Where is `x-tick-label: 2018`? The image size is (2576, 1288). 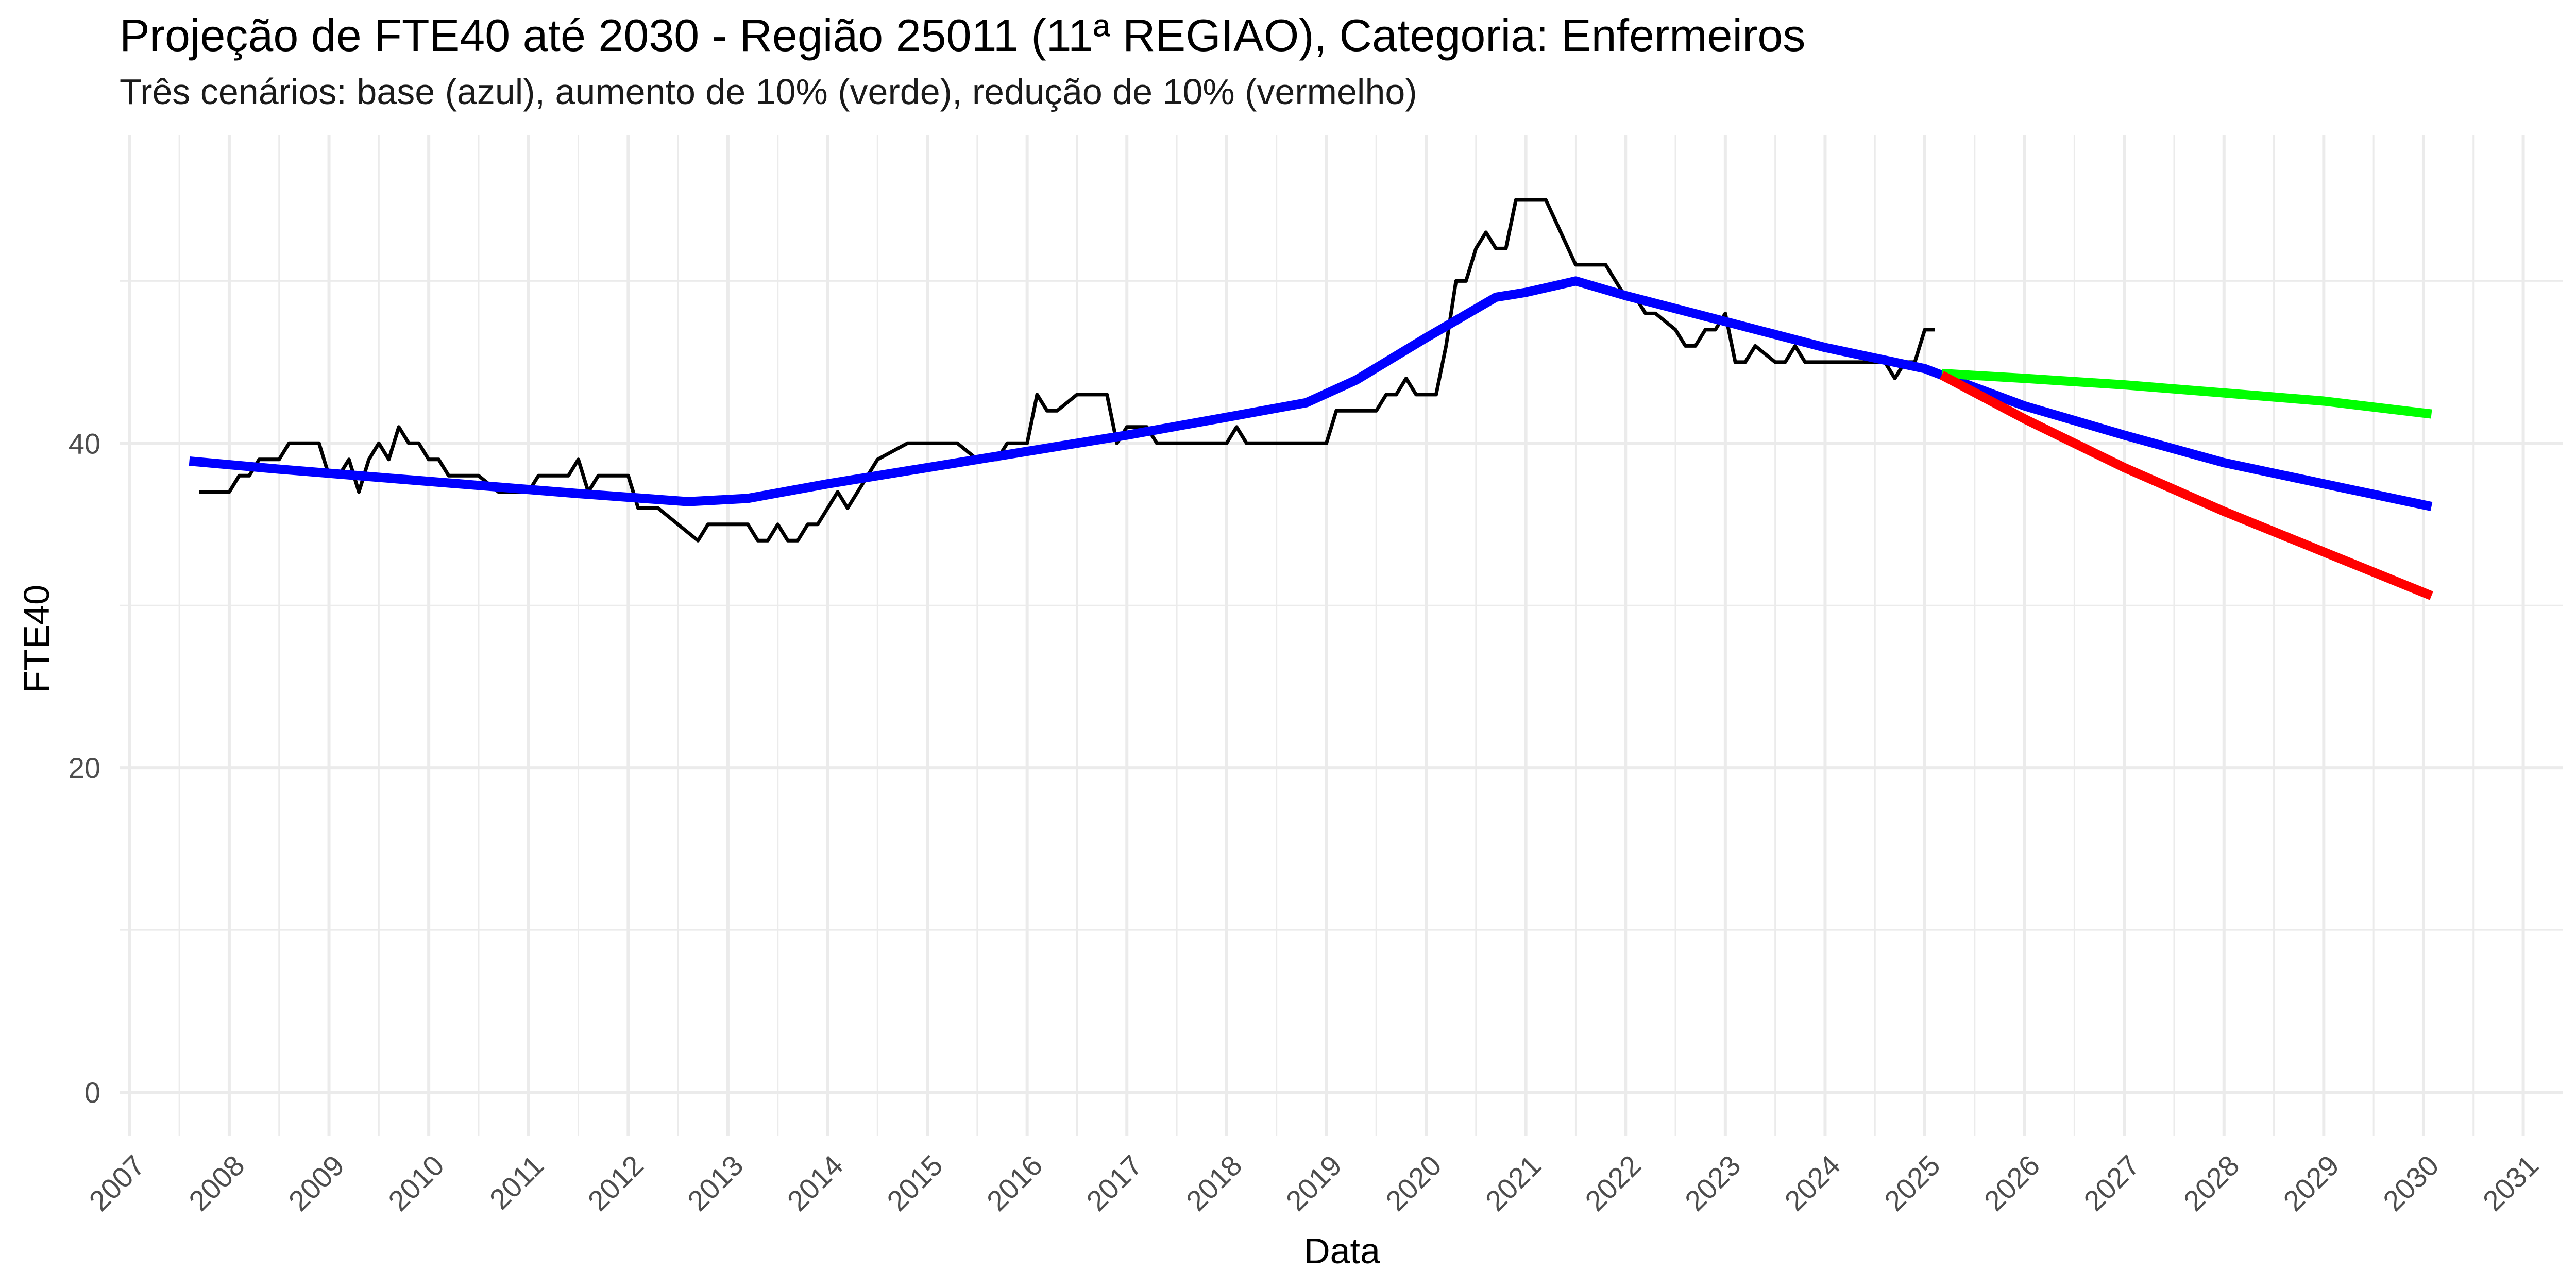
x-tick-label: 2018 is located at coordinates (1214, 1183).